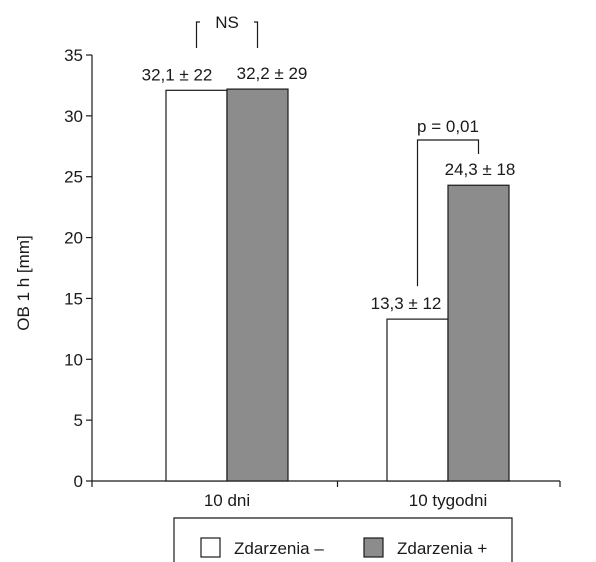 This screenshot has width=596, height=562. Describe the element at coordinates (78, 420) in the screenshot. I see `y-tick-label: 5` at that location.